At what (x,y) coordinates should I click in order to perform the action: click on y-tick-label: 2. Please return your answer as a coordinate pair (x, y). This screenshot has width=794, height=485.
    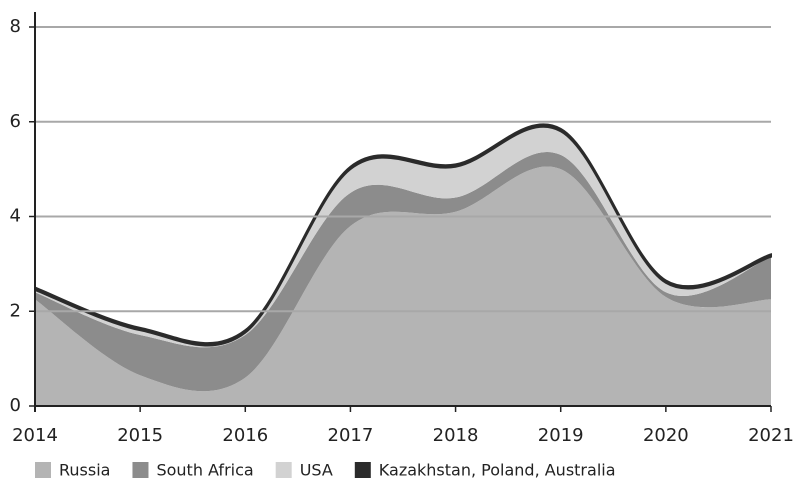
    Looking at the image, I should click on (15, 310).